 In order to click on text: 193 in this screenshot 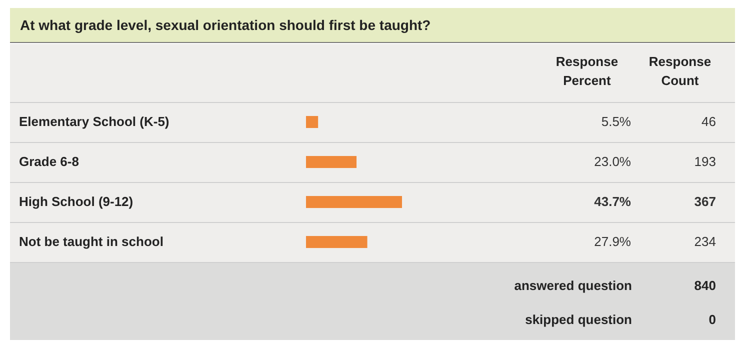, I will do `click(705, 161)`.